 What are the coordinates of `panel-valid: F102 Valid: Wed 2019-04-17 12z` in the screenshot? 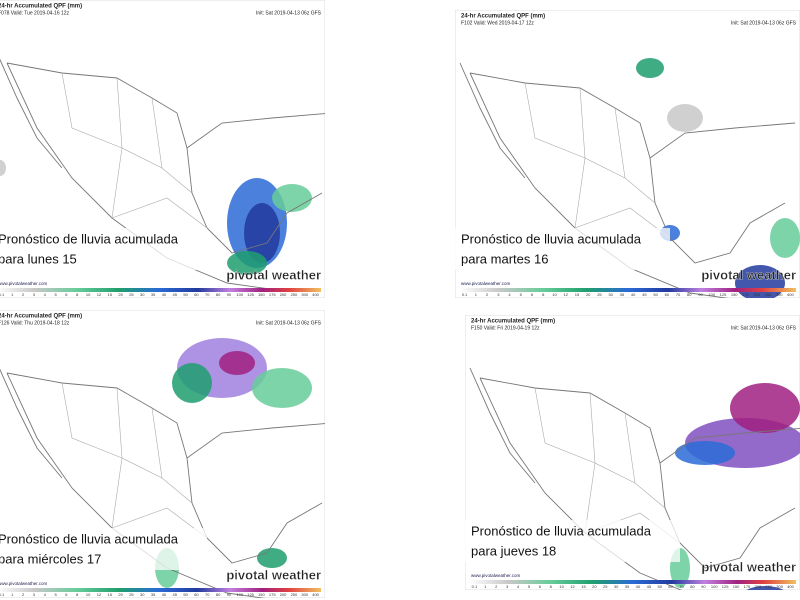 It's located at (497, 23).